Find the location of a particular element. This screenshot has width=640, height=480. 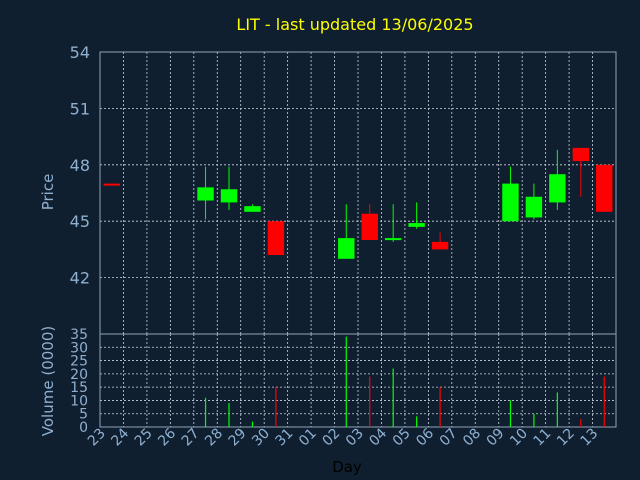

price-tick-label: 54 is located at coordinates (80, 52).